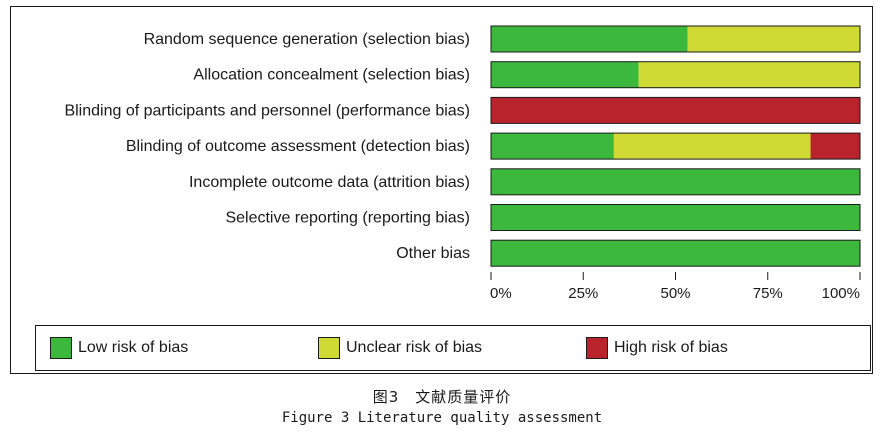 The image size is (884, 432). Describe the element at coordinates (414, 347) in the screenshot. I see `legend-label-unclear: Unclear risk of bias` at that location.